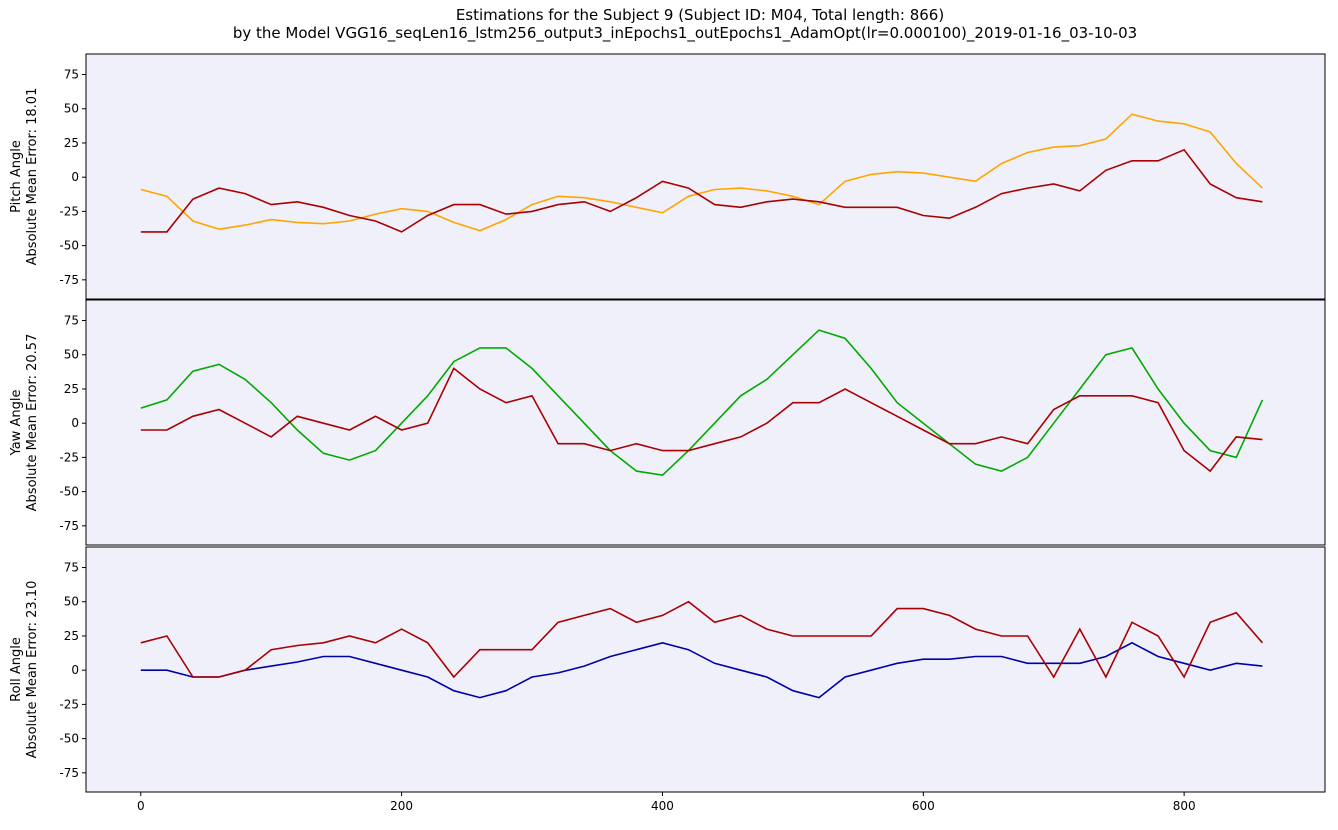  What do you see at coordinates (16, 176) in the screenshot?
I see `y-axis-label: Pitch Angle` at bounding box center [16, 176].